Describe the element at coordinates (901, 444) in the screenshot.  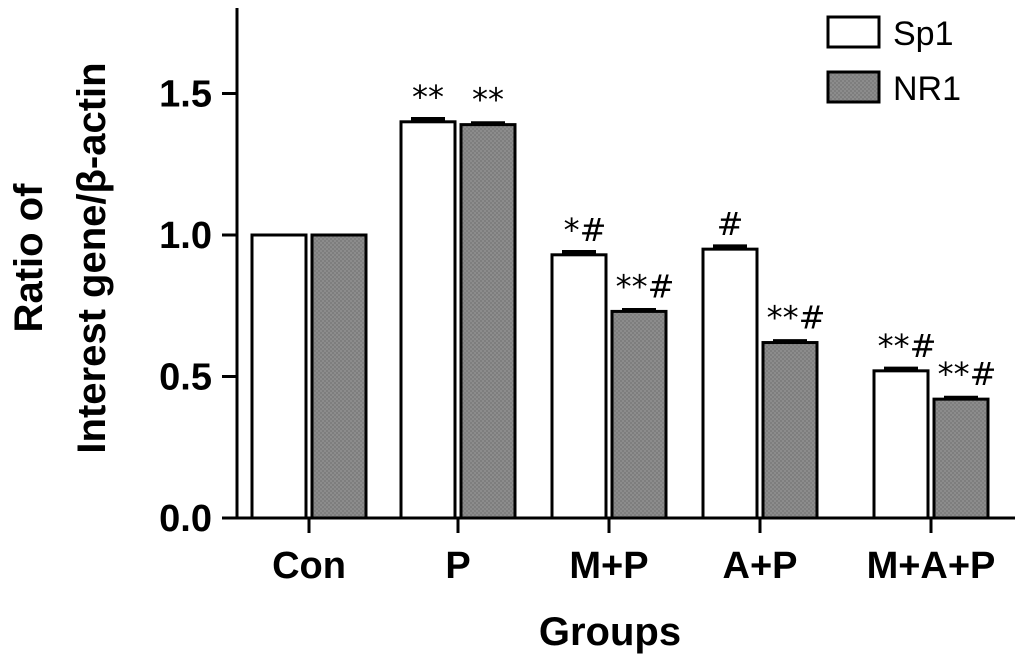
I see `bar-sp1-m-a-p` at that location.